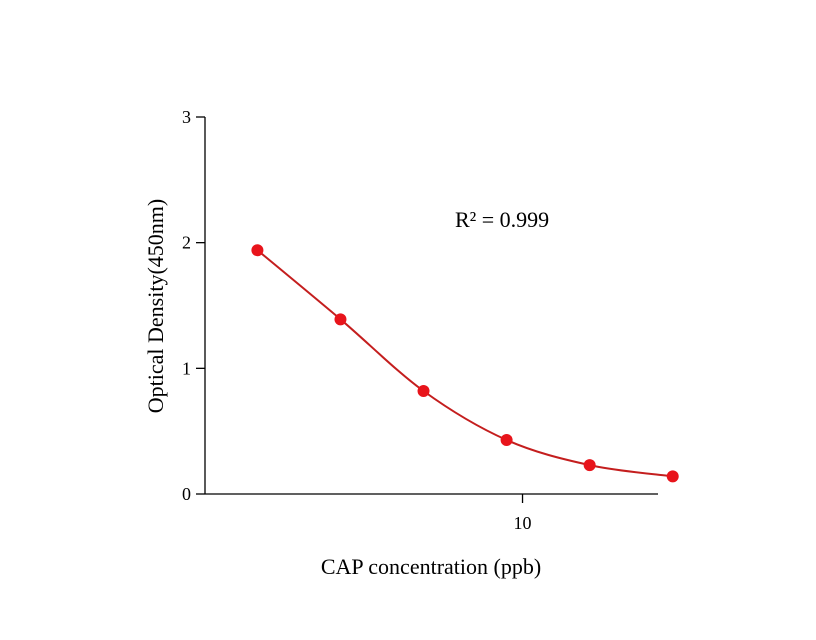 The height and width of the screenshot is (640, 816). I want to click on x-tick-label: 10, so click(523, 523).